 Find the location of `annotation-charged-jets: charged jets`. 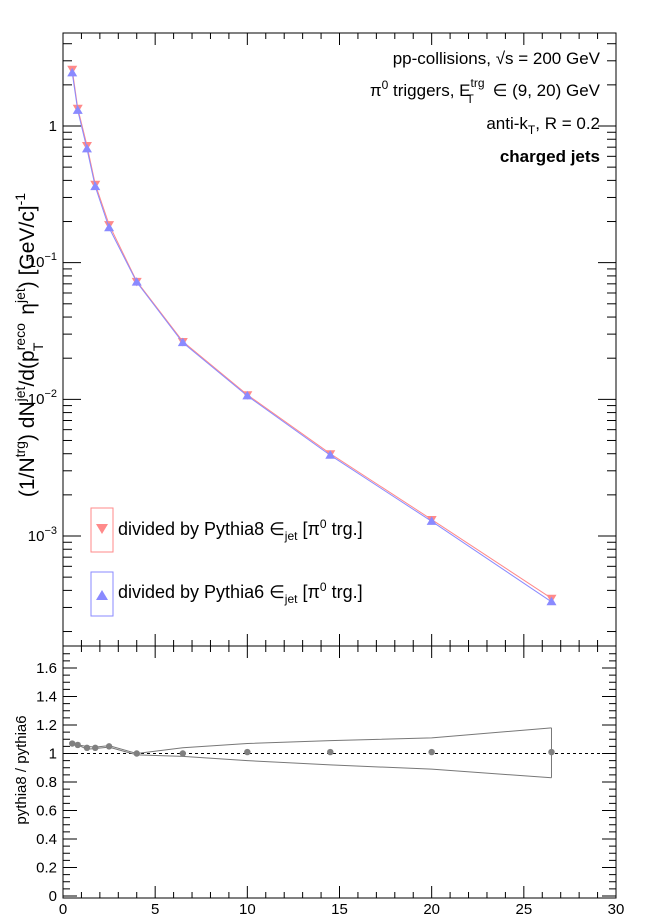

annotation-charged-jets: charged jets is located at coordinates (550, 156).